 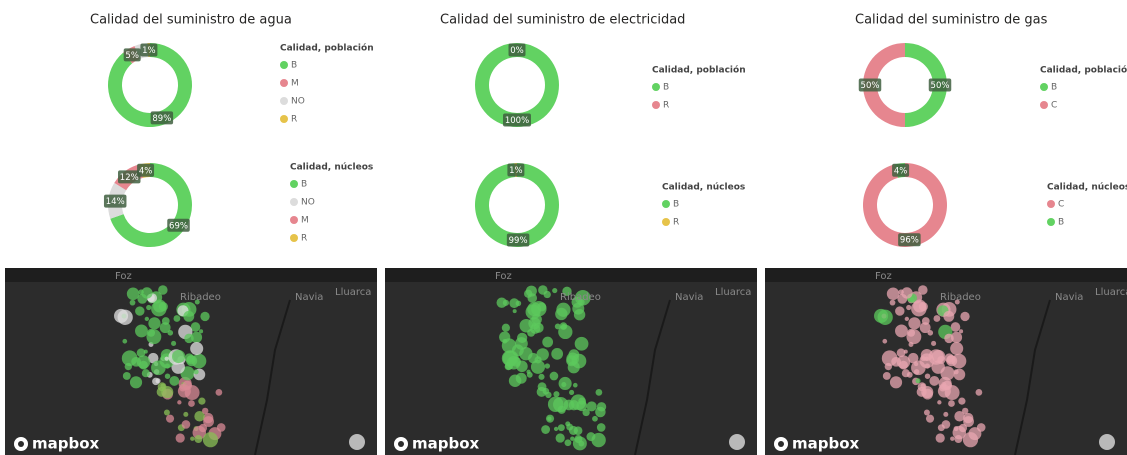 What do you see at coordinates (1032, 377) in the screenshot?
I see `river` at bounding box center [1032, 377].